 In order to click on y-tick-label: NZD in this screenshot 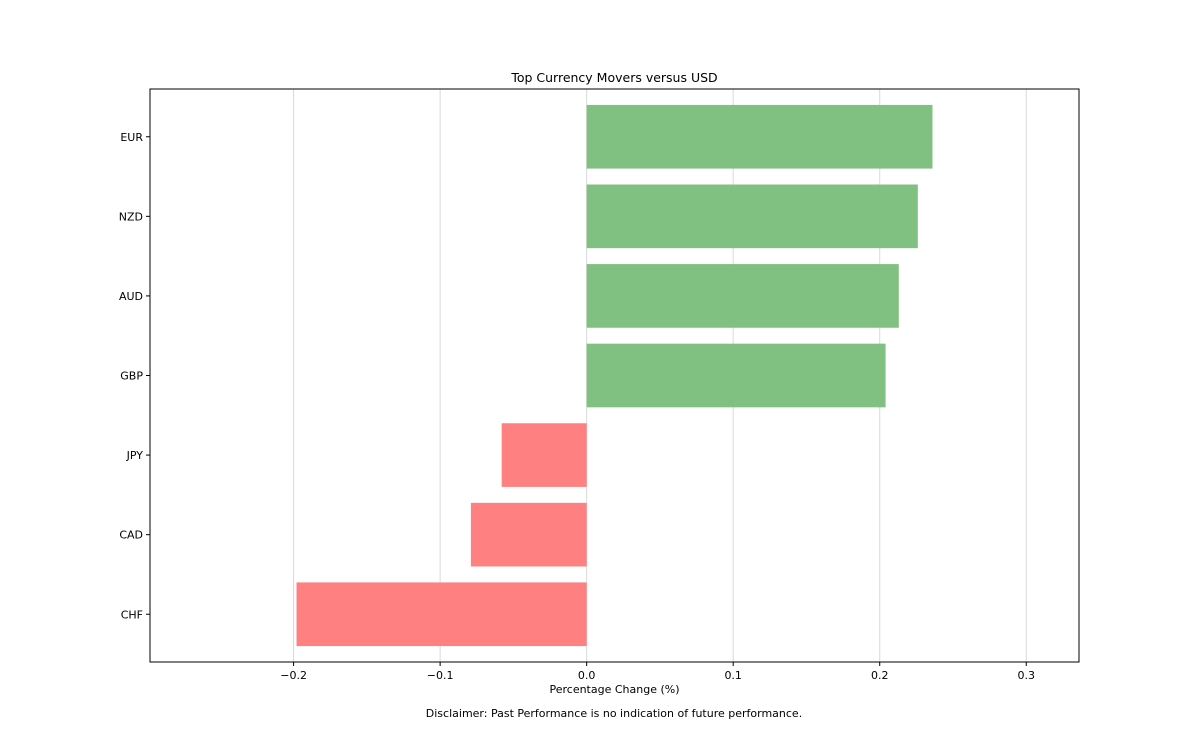, I will do `click(131, 216)`.